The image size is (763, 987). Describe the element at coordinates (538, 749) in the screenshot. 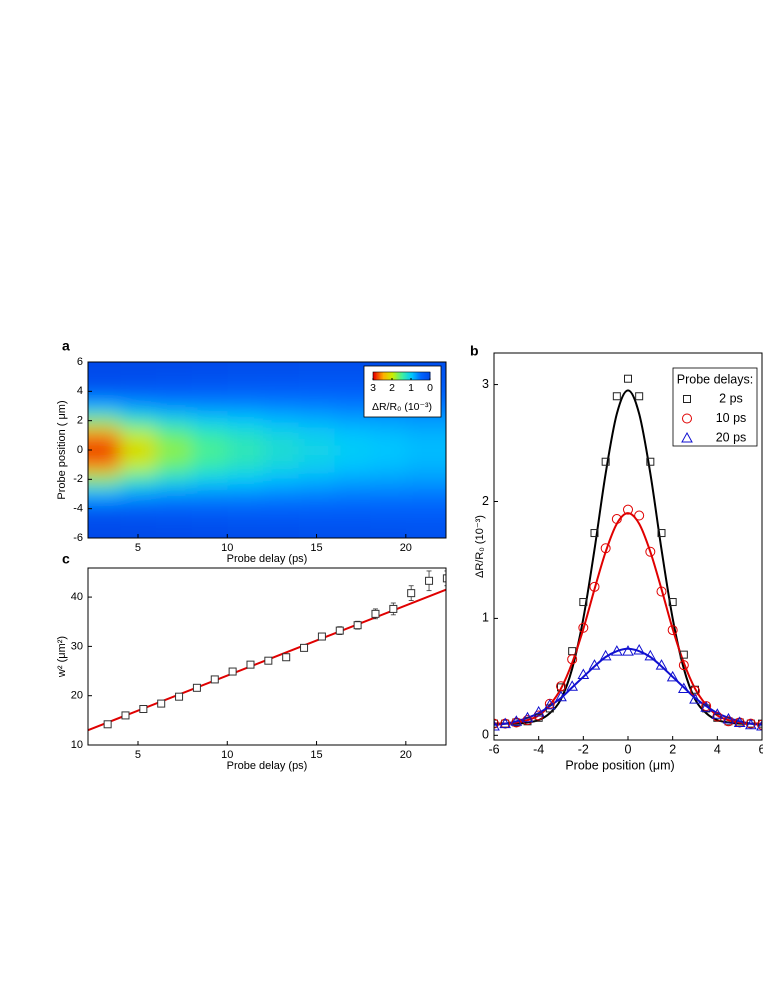

I see `x-tick-label: -4` at that location.